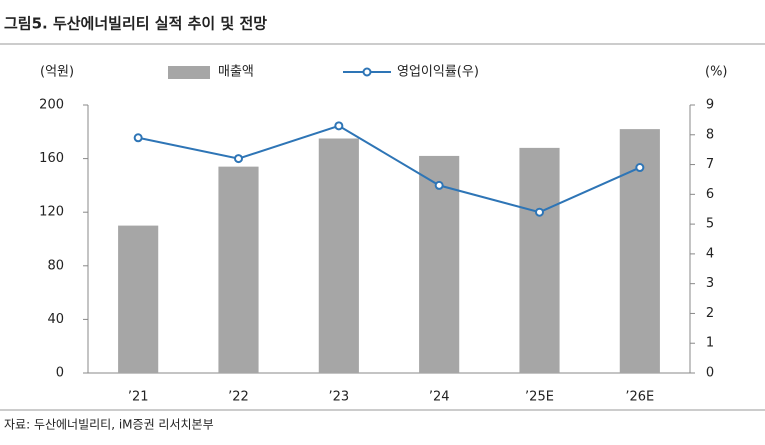 The width and height of the screenshot is (765, 445). Describe the element at coordinates (438, 72) in the screenshot. I see `legend-label: 영업이익률(우)` at that location.